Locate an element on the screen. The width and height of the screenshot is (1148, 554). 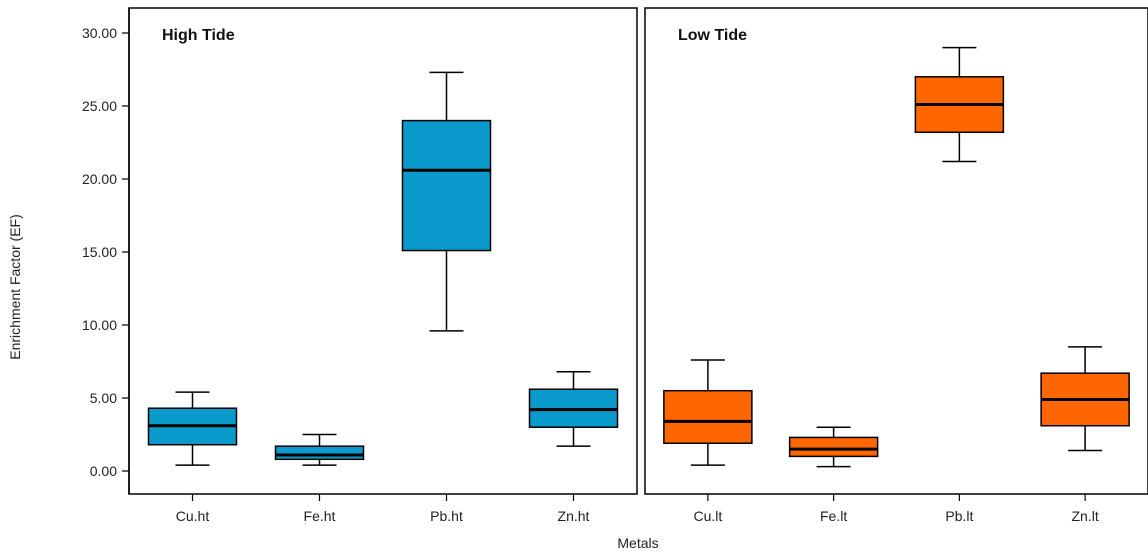
x-tick-label: Cu.ht is located at coordinates (193, 516).